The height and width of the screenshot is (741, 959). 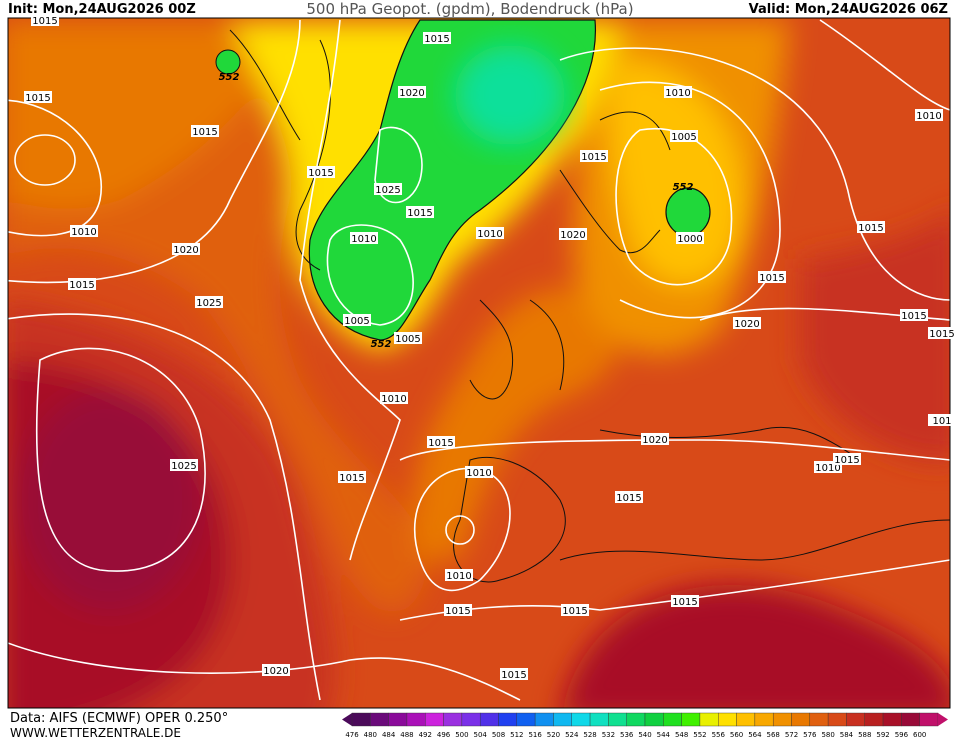 What do you see at coordinates (425, 735) in the screenshot?
I see `colorbar-label: 492` at bounding box center [425, 735].